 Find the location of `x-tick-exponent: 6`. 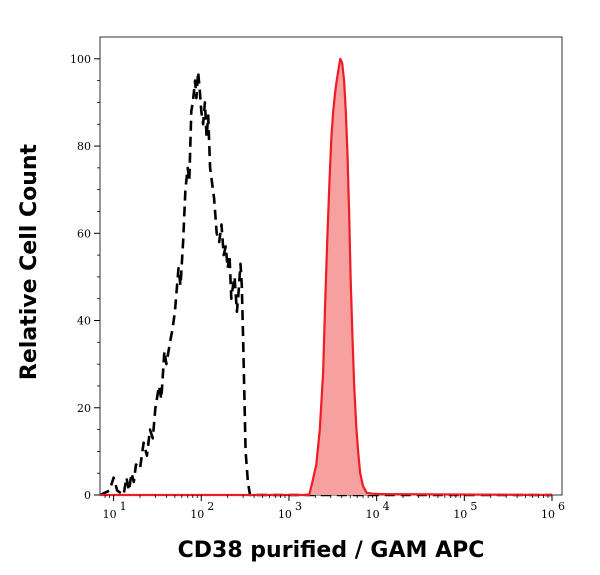

x-tick-exponent: 6 is located at coordinates (561, 506).